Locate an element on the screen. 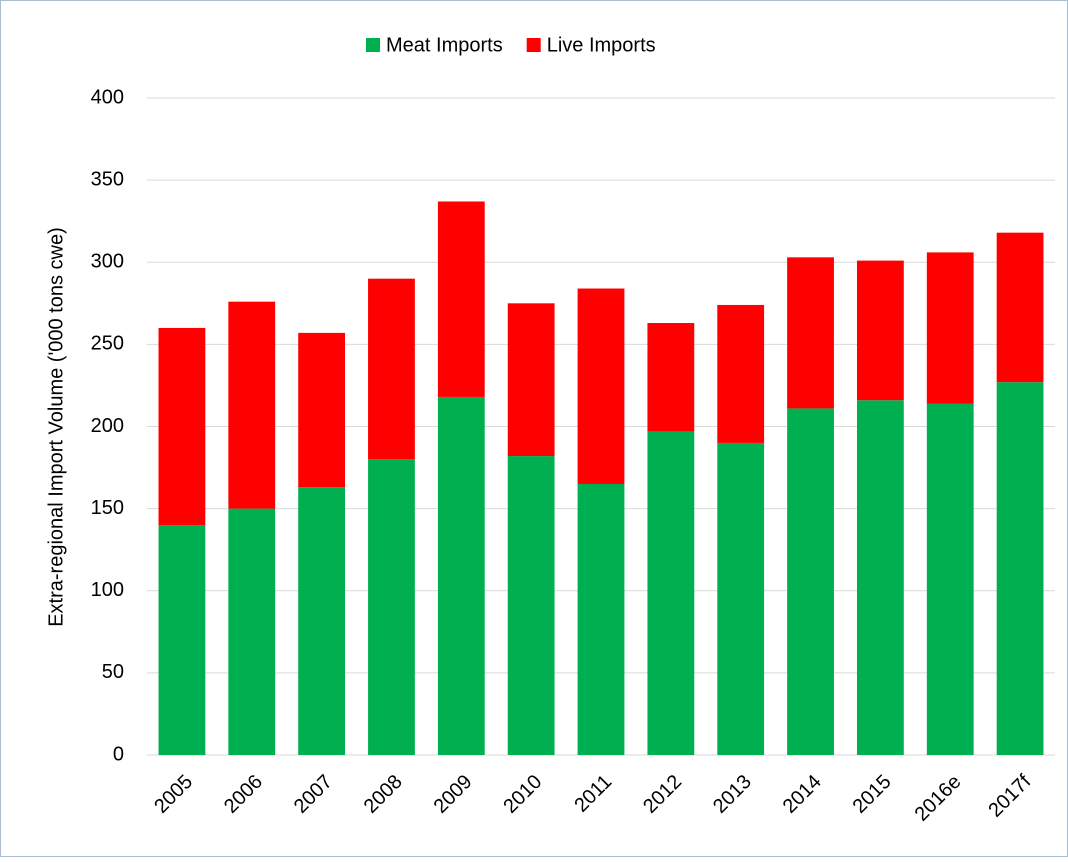 This screenshot has width=1068, height=862. y-tick-label: 50 is located at coordinates (113, 672).